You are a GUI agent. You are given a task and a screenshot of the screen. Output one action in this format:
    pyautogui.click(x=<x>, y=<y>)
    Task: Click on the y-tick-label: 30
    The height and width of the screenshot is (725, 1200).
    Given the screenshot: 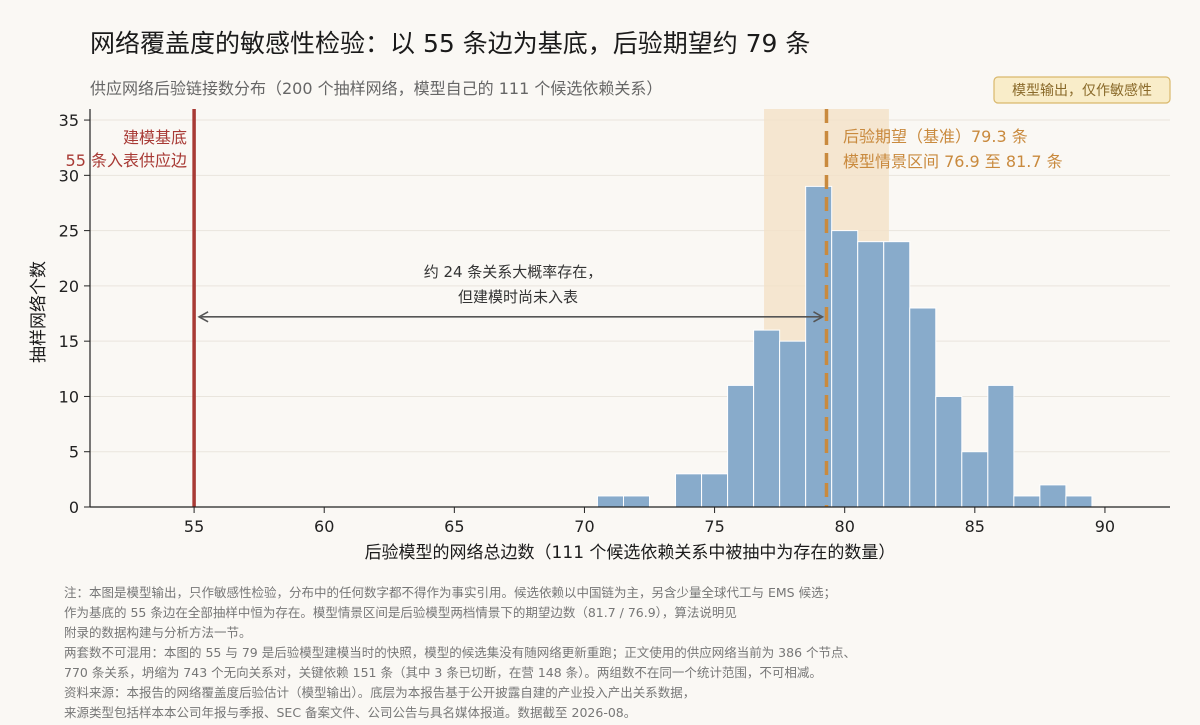 What is the action you would take?
    pyautogui.click(x=69, y=175)
    